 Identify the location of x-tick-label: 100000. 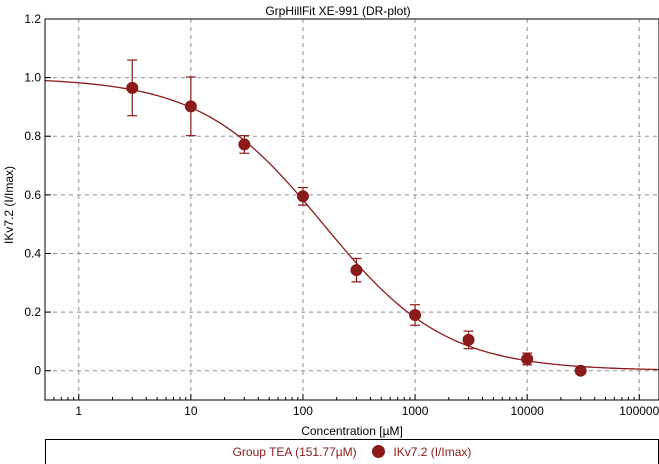
(639, 411).